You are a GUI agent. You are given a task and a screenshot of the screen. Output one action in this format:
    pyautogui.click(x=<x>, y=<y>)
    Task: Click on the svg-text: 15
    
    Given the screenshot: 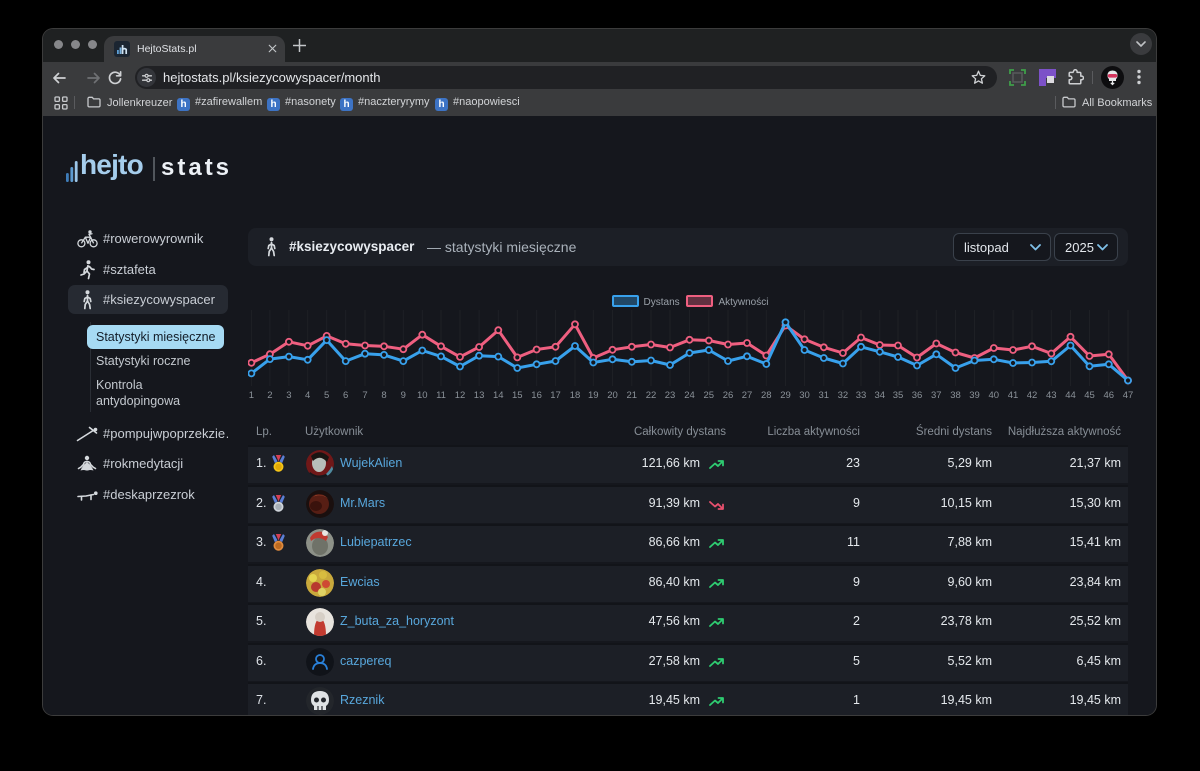 What is the action you would take?
    pyautogui.click(x=517, y=395)
    